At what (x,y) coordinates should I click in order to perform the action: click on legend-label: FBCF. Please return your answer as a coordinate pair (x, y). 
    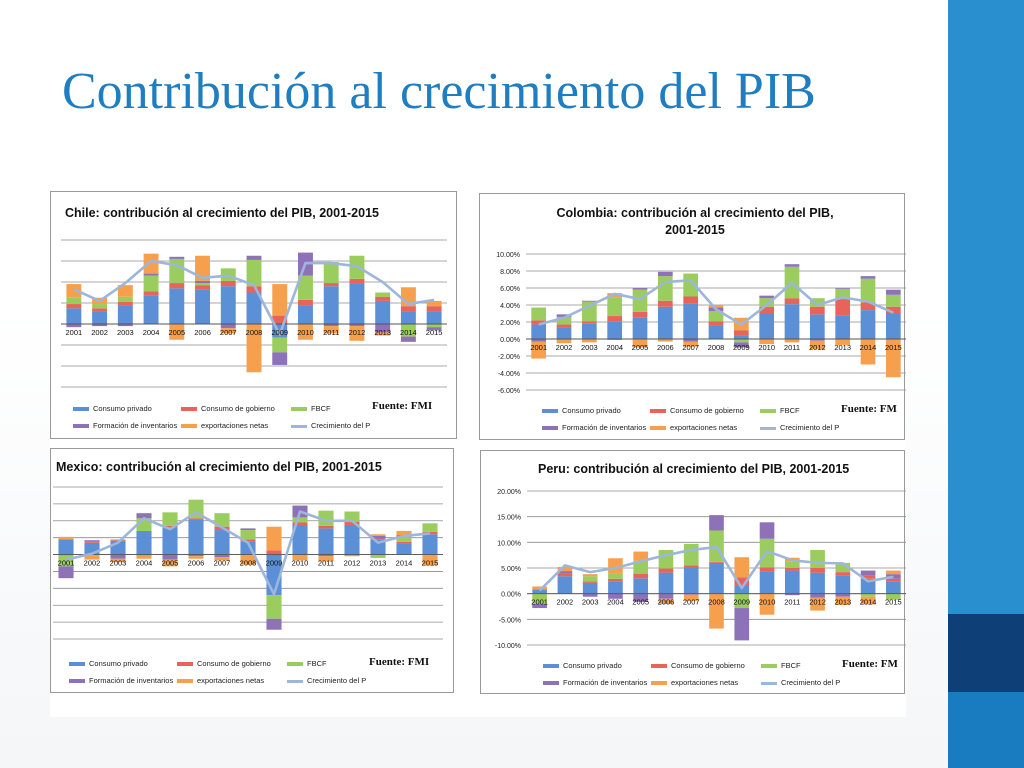
    Looking at the image, I should click on (790, 410).